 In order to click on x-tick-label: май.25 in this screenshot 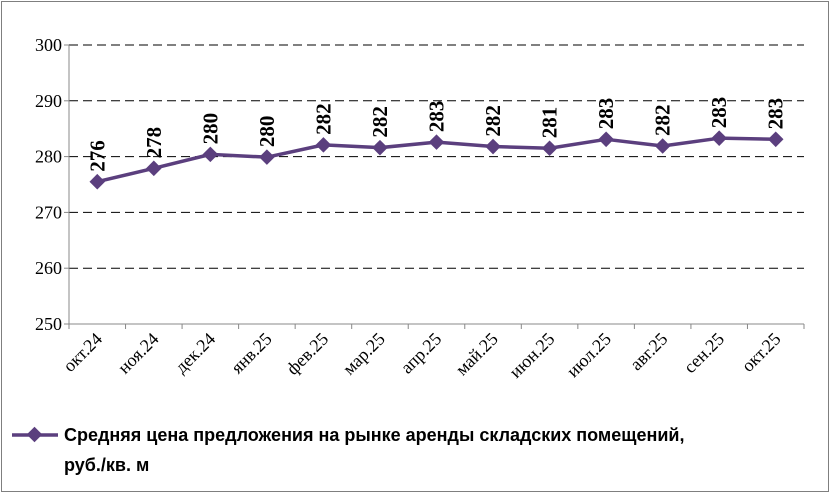, I will do `click(476, 354)`.